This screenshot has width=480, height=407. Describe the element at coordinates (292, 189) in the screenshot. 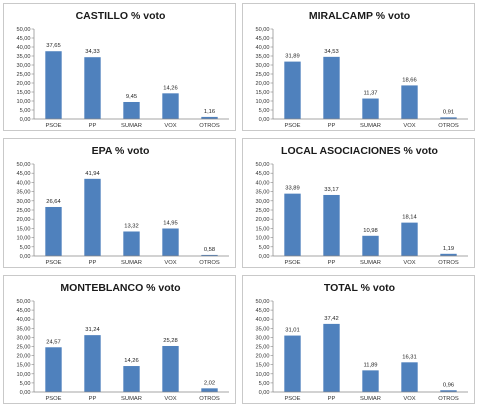

I see `data-label: 33,89` at that location.